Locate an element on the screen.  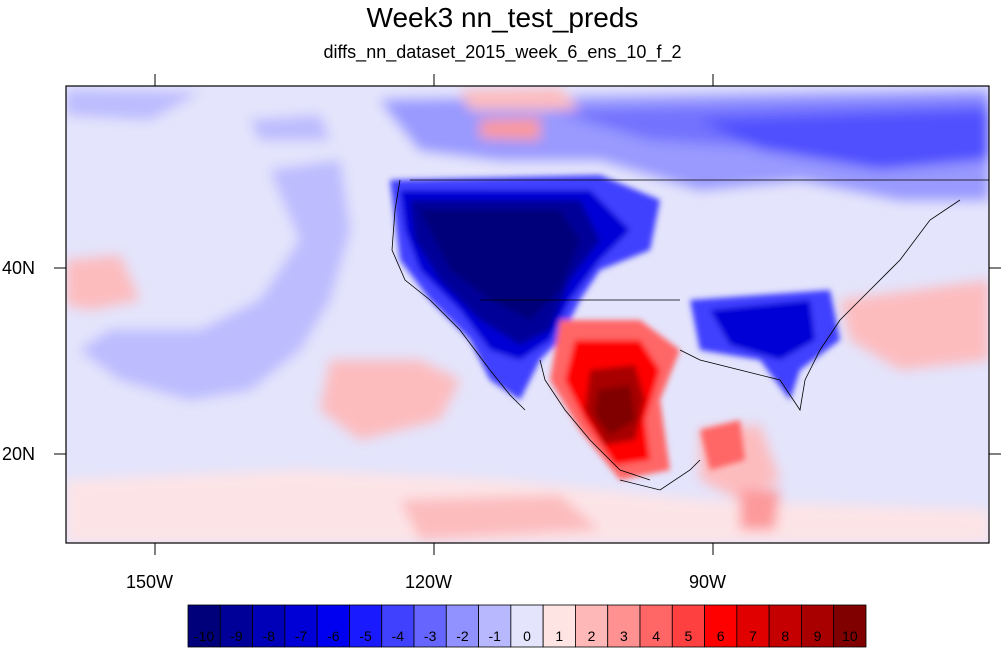
colorbar-label: -10 is located at coordinates (204, 636).